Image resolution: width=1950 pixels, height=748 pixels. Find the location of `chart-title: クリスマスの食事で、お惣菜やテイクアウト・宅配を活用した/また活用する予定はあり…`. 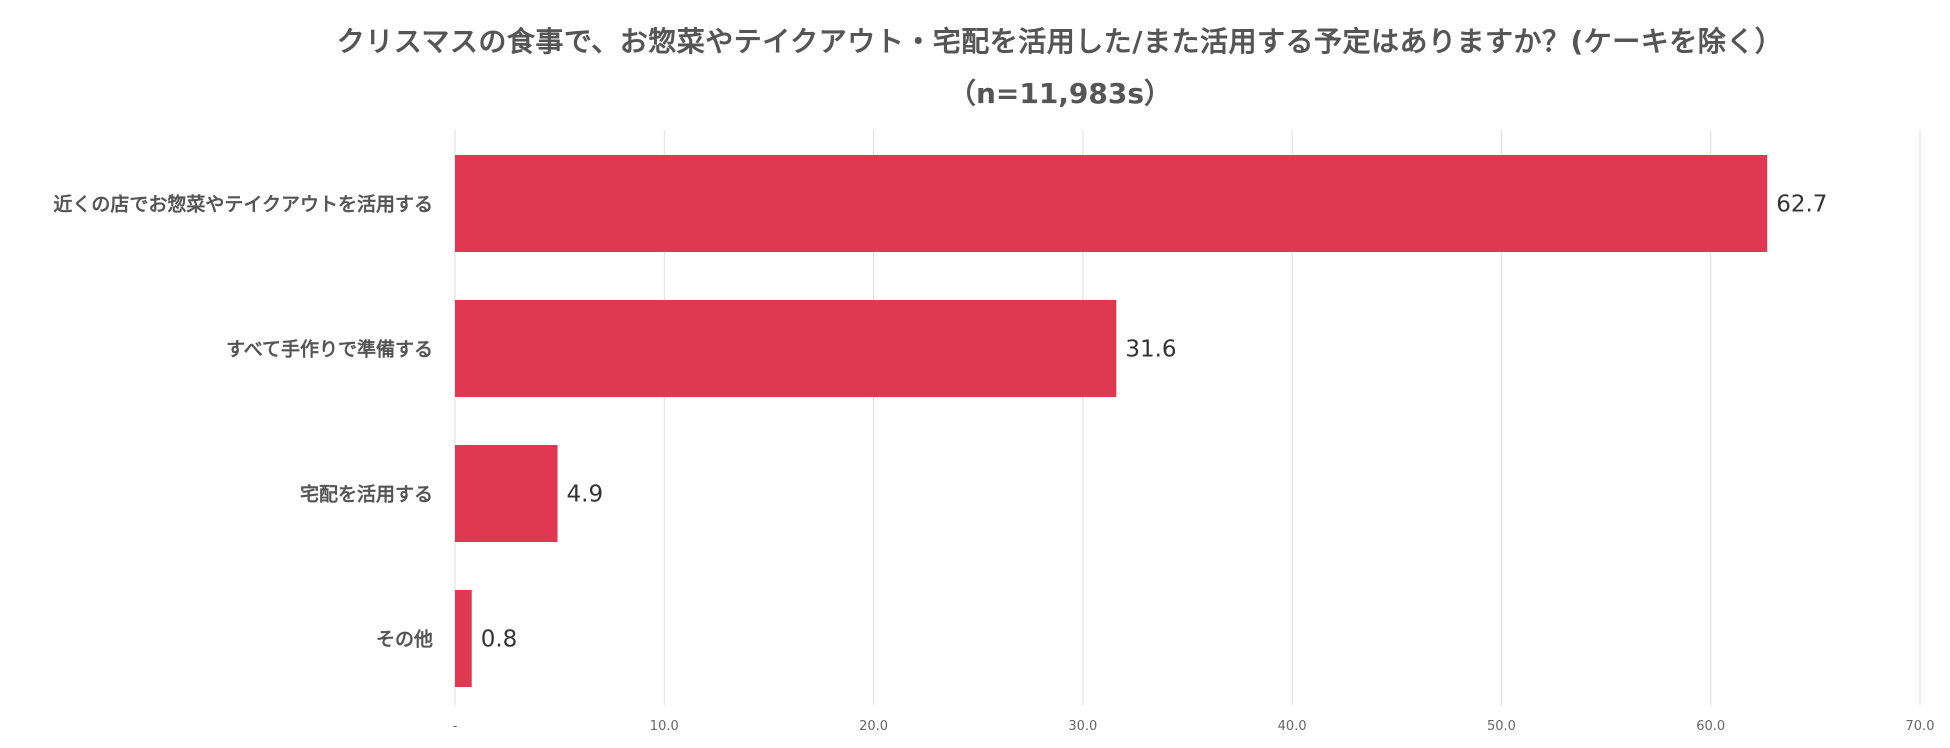

chart-title: クリスマスの食事で、お惣菜やテイクアウト・宅配を活用した/また活用する予定はあり… is located at coordinates (1060, 41).